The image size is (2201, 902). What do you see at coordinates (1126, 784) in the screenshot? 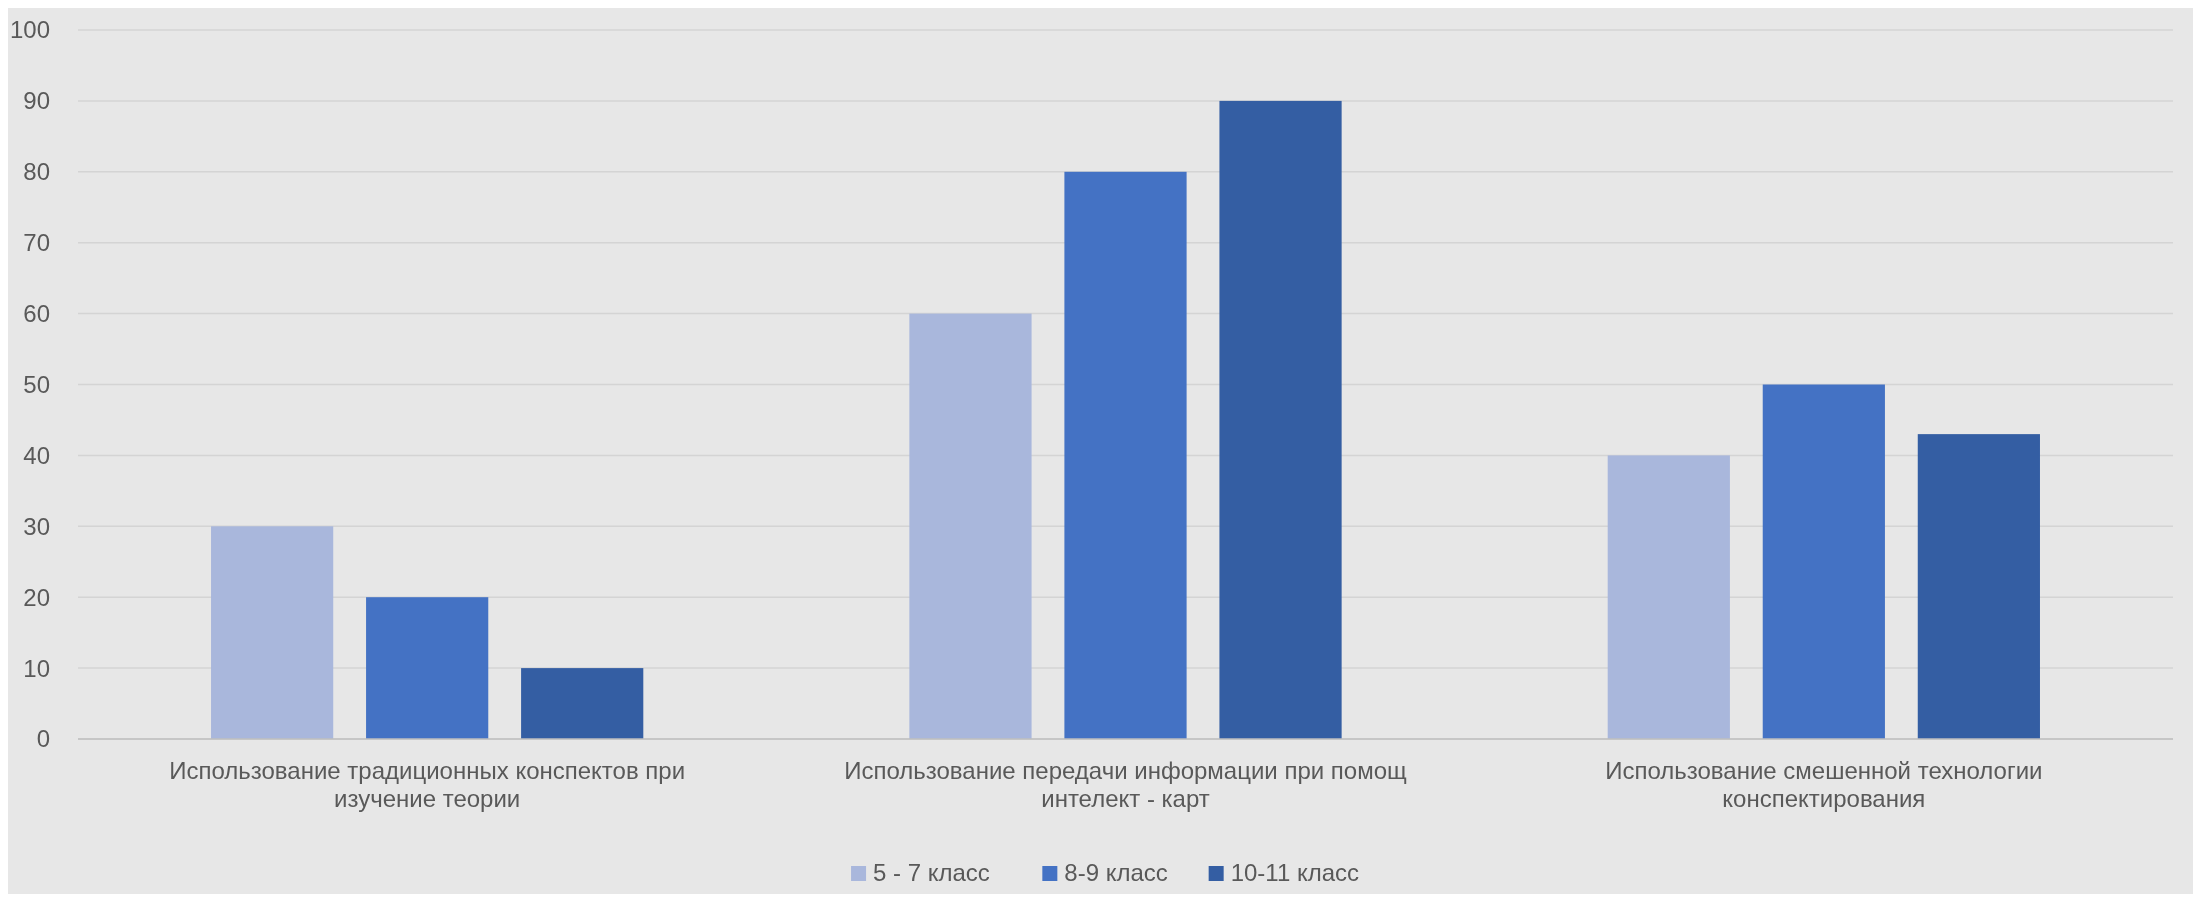
I see `x-tick-label: Использование передачи информации при помощ интелект - карт` at bounding box center [1126, 784].